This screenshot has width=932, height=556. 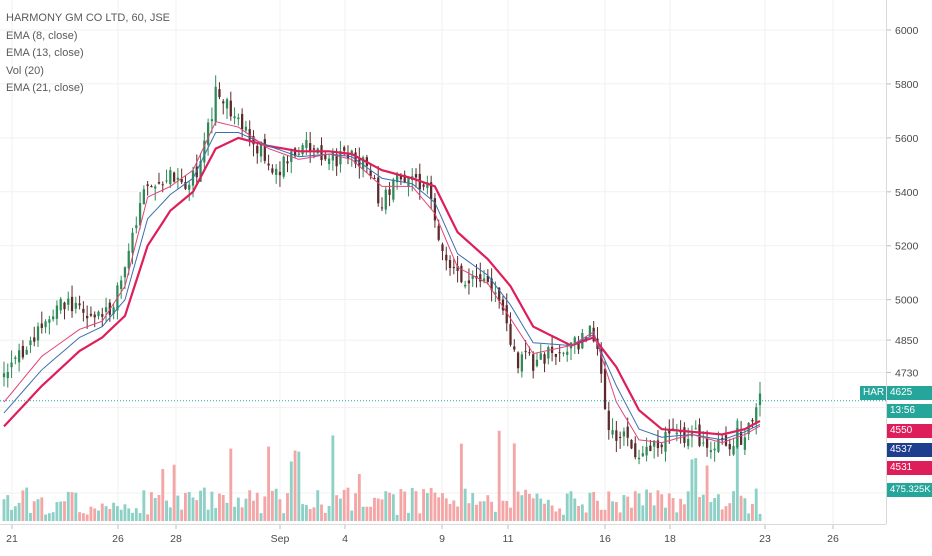 What do you see at coordinates (176, 539) in the screenshot?
I see `date-tick-label: 28` at bounding box center [176, 539].